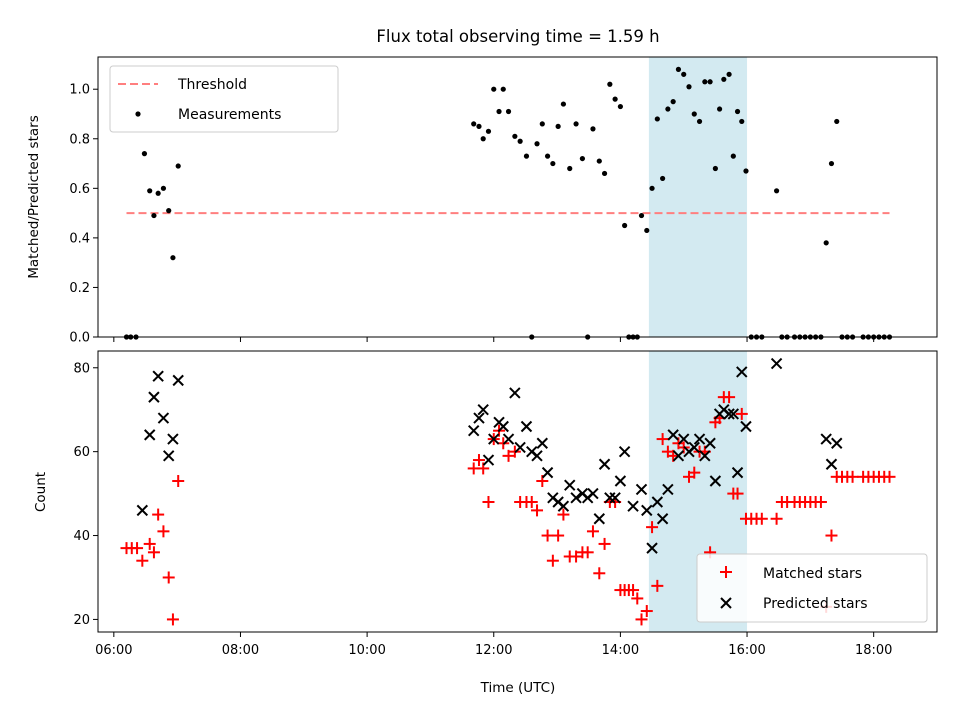 This screenshot has height=720, width=960. What do you see at coordinates (81, 368) in the screenshot?
I see `bottom-y-tick-label: 80` at bounding box center [81, 368].